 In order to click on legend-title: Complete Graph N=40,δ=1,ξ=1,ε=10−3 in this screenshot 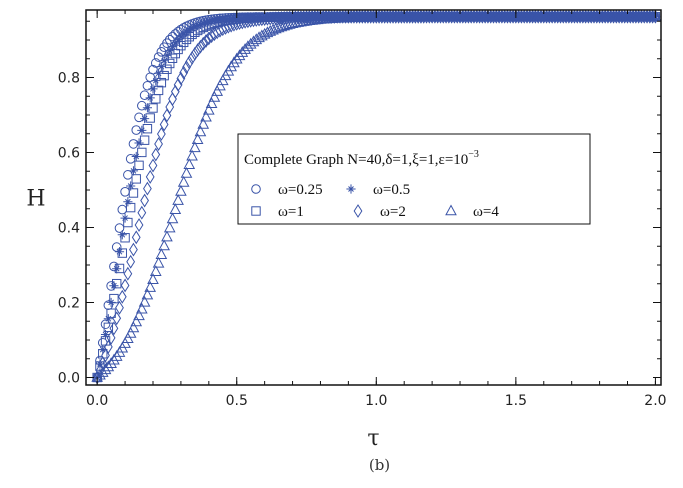, I will do `click(361, 158)`.